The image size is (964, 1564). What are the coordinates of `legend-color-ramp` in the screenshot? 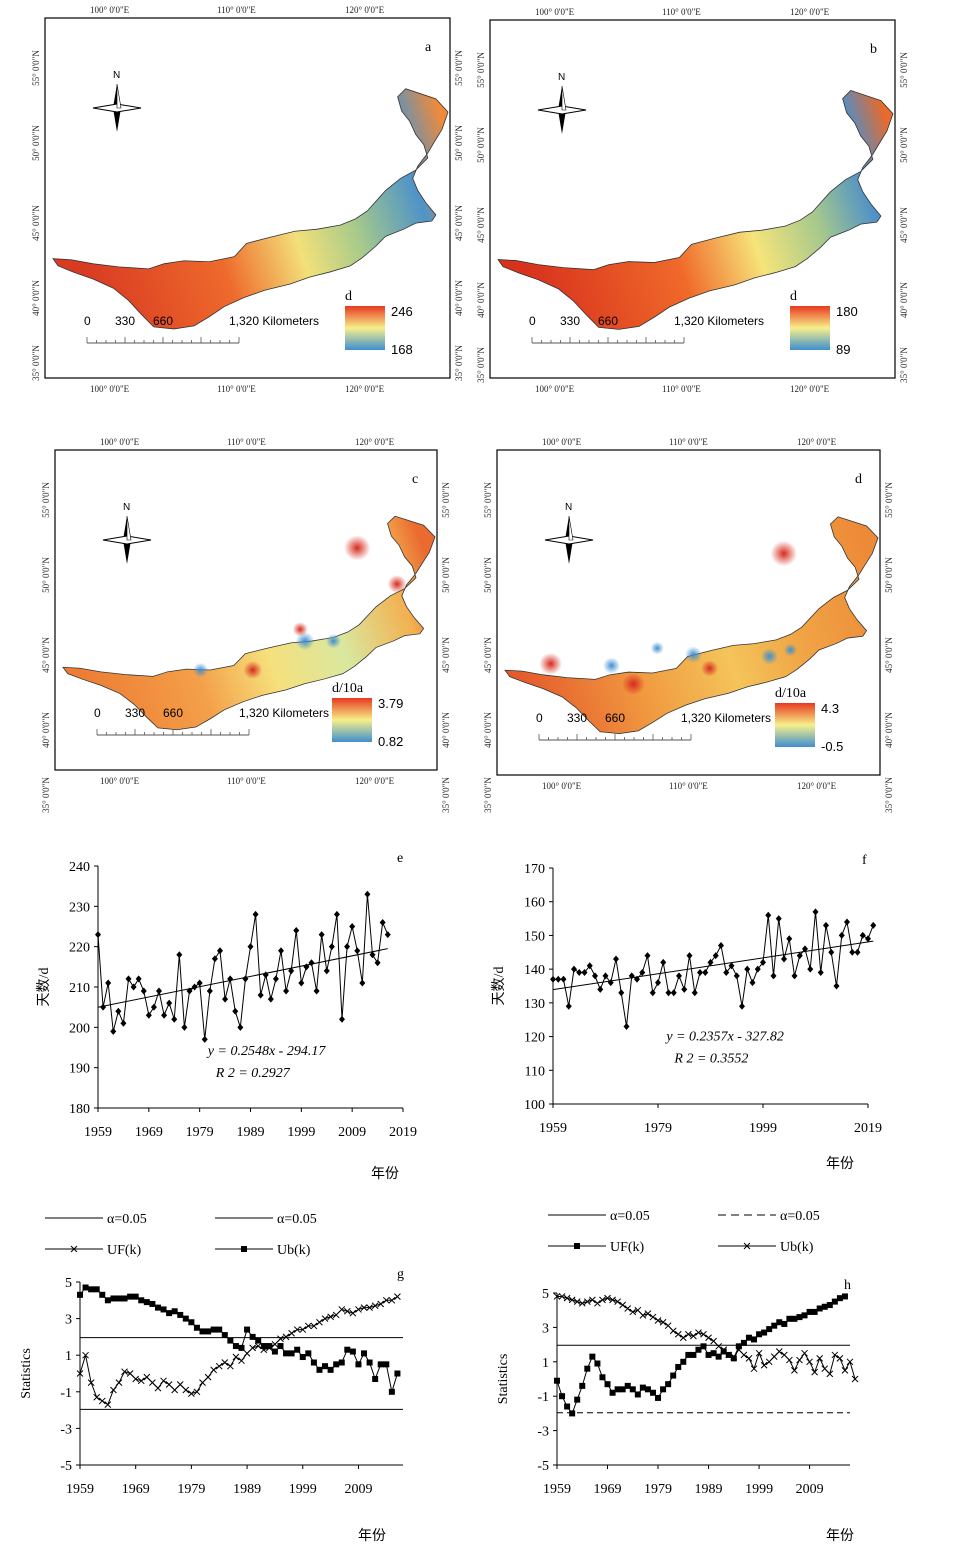 It's located at (795, 725).